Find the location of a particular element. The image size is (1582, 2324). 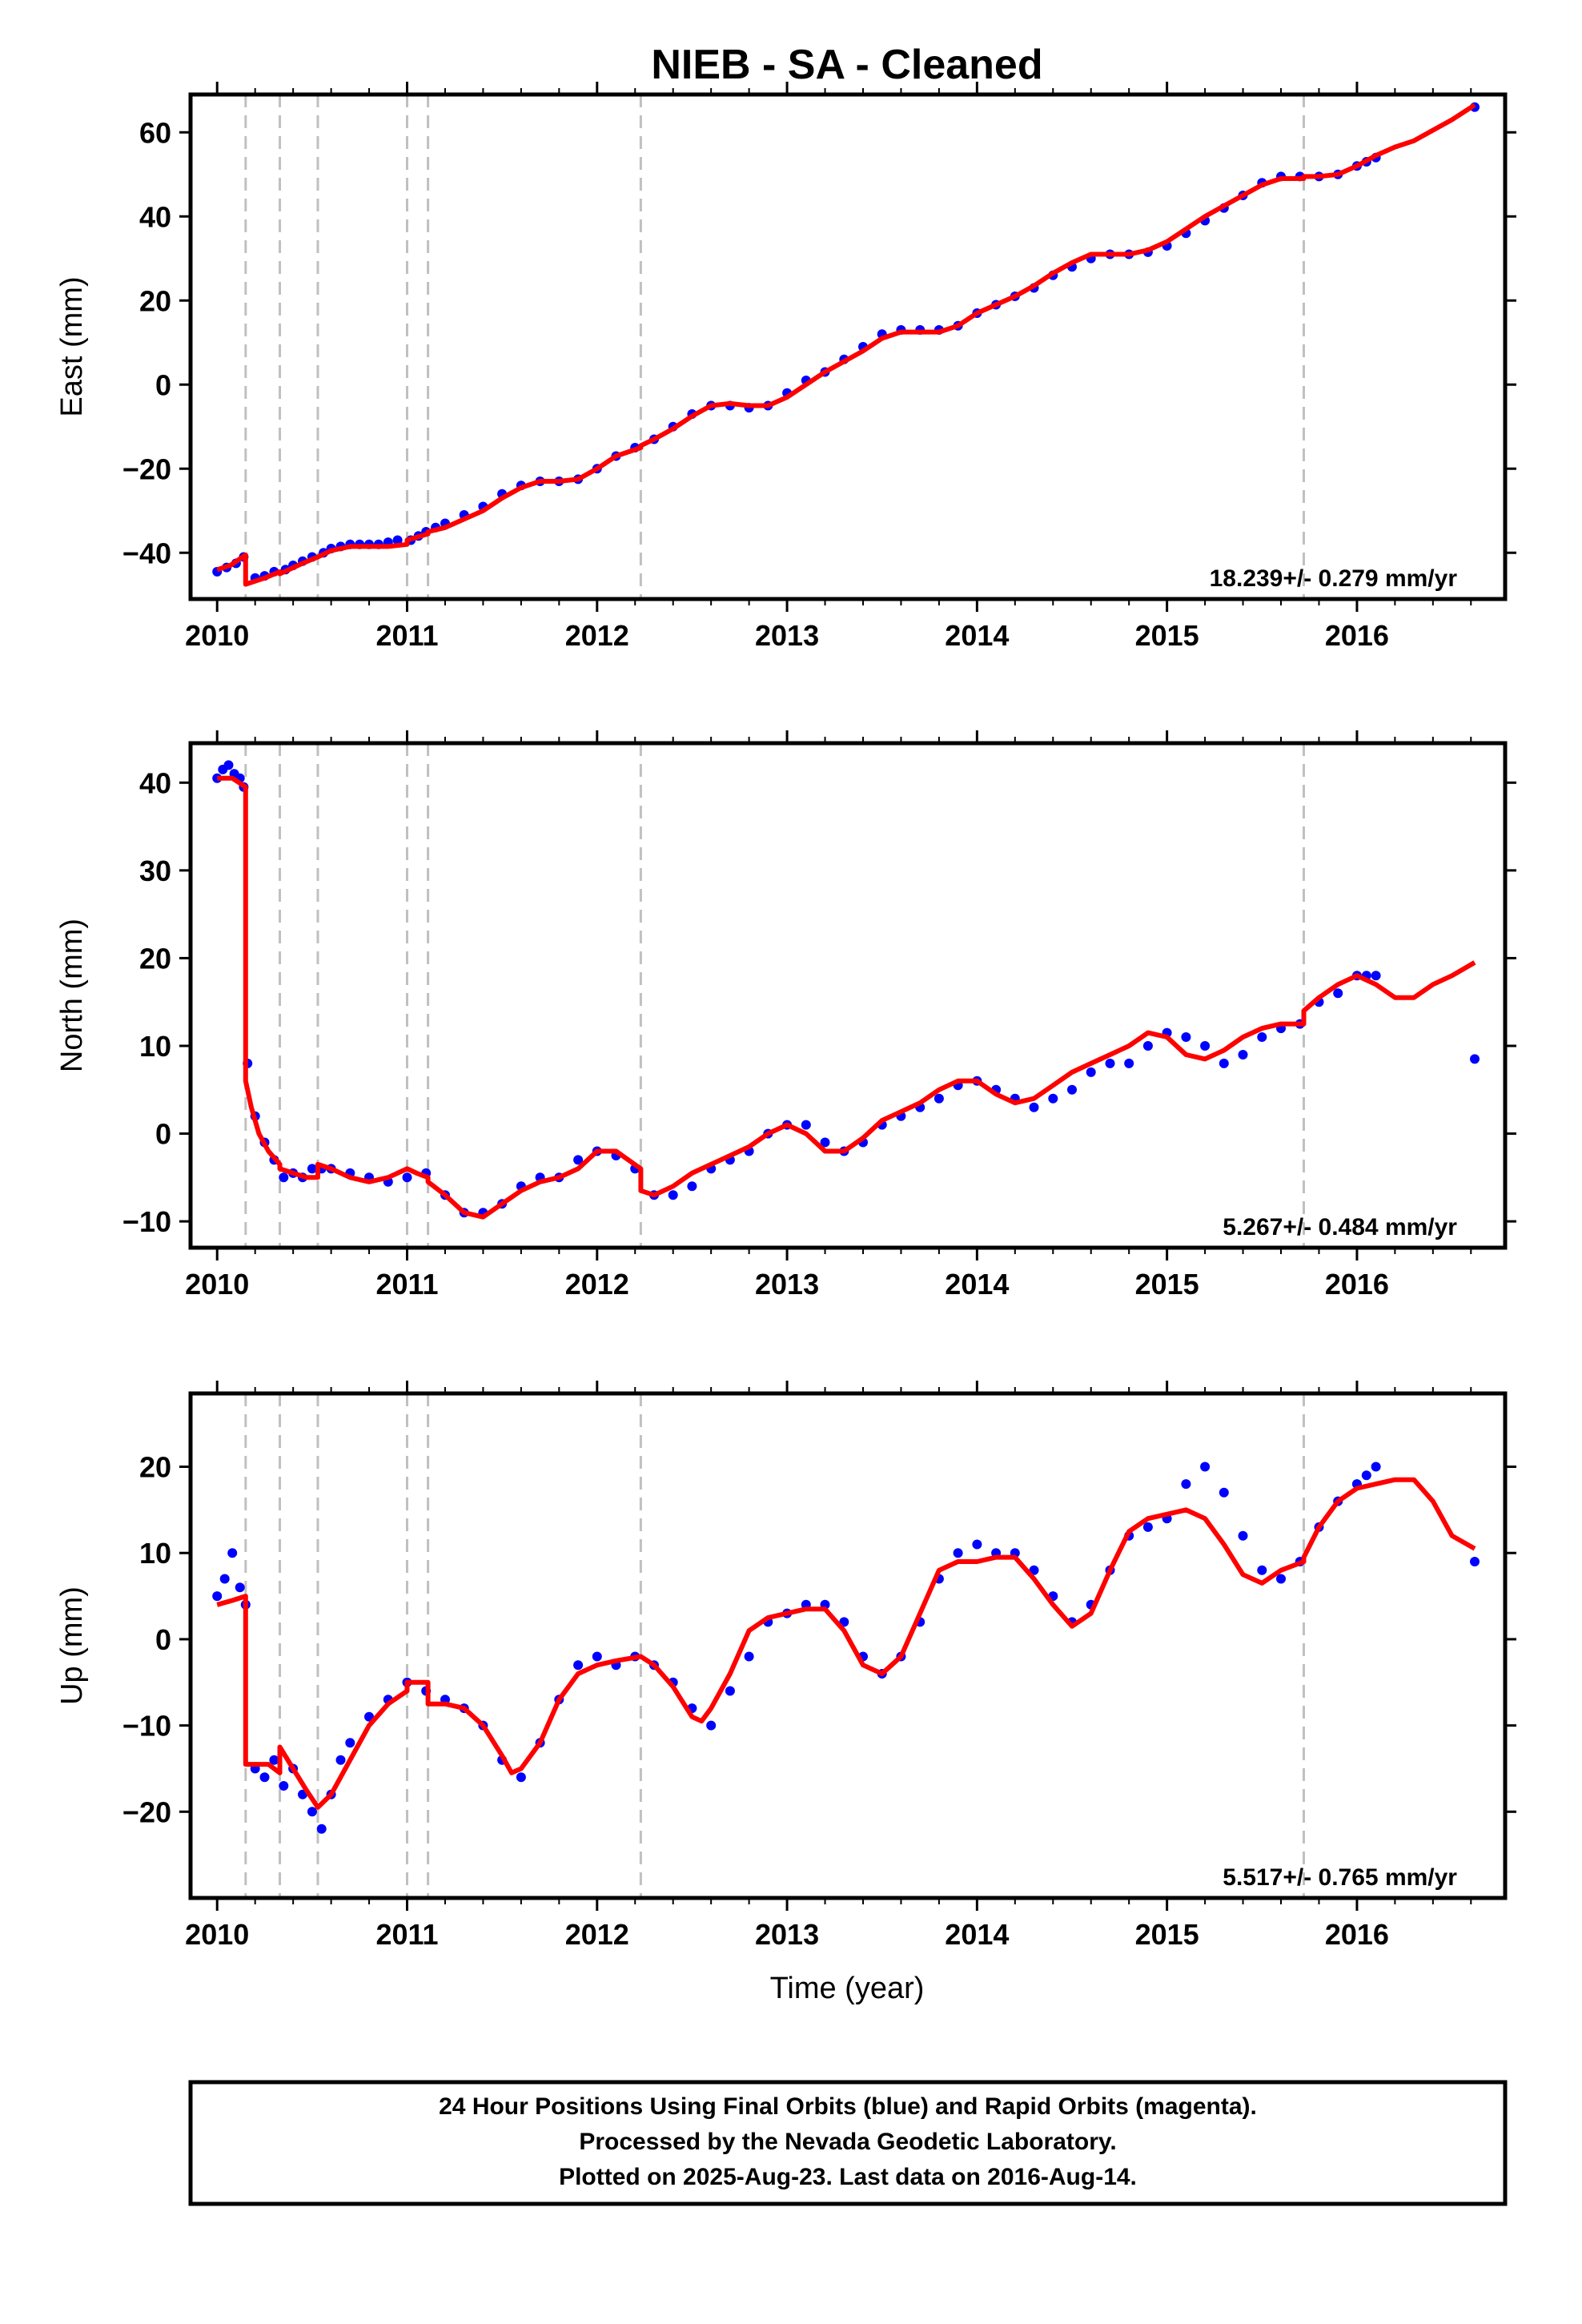

x-axis-label: Time (year) is located at coordinates (847, 1988).